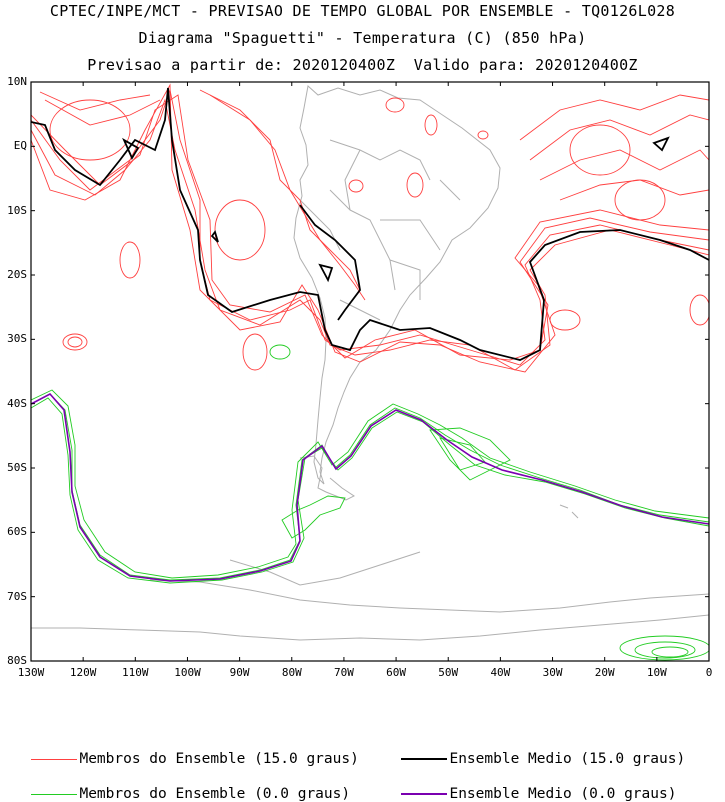 Image resolution: width=725 pixels, height=802 pixels. Describe the element at coordinates (17, 403) in the screenshot. I see `lat-tick-label: 40S` at that location.